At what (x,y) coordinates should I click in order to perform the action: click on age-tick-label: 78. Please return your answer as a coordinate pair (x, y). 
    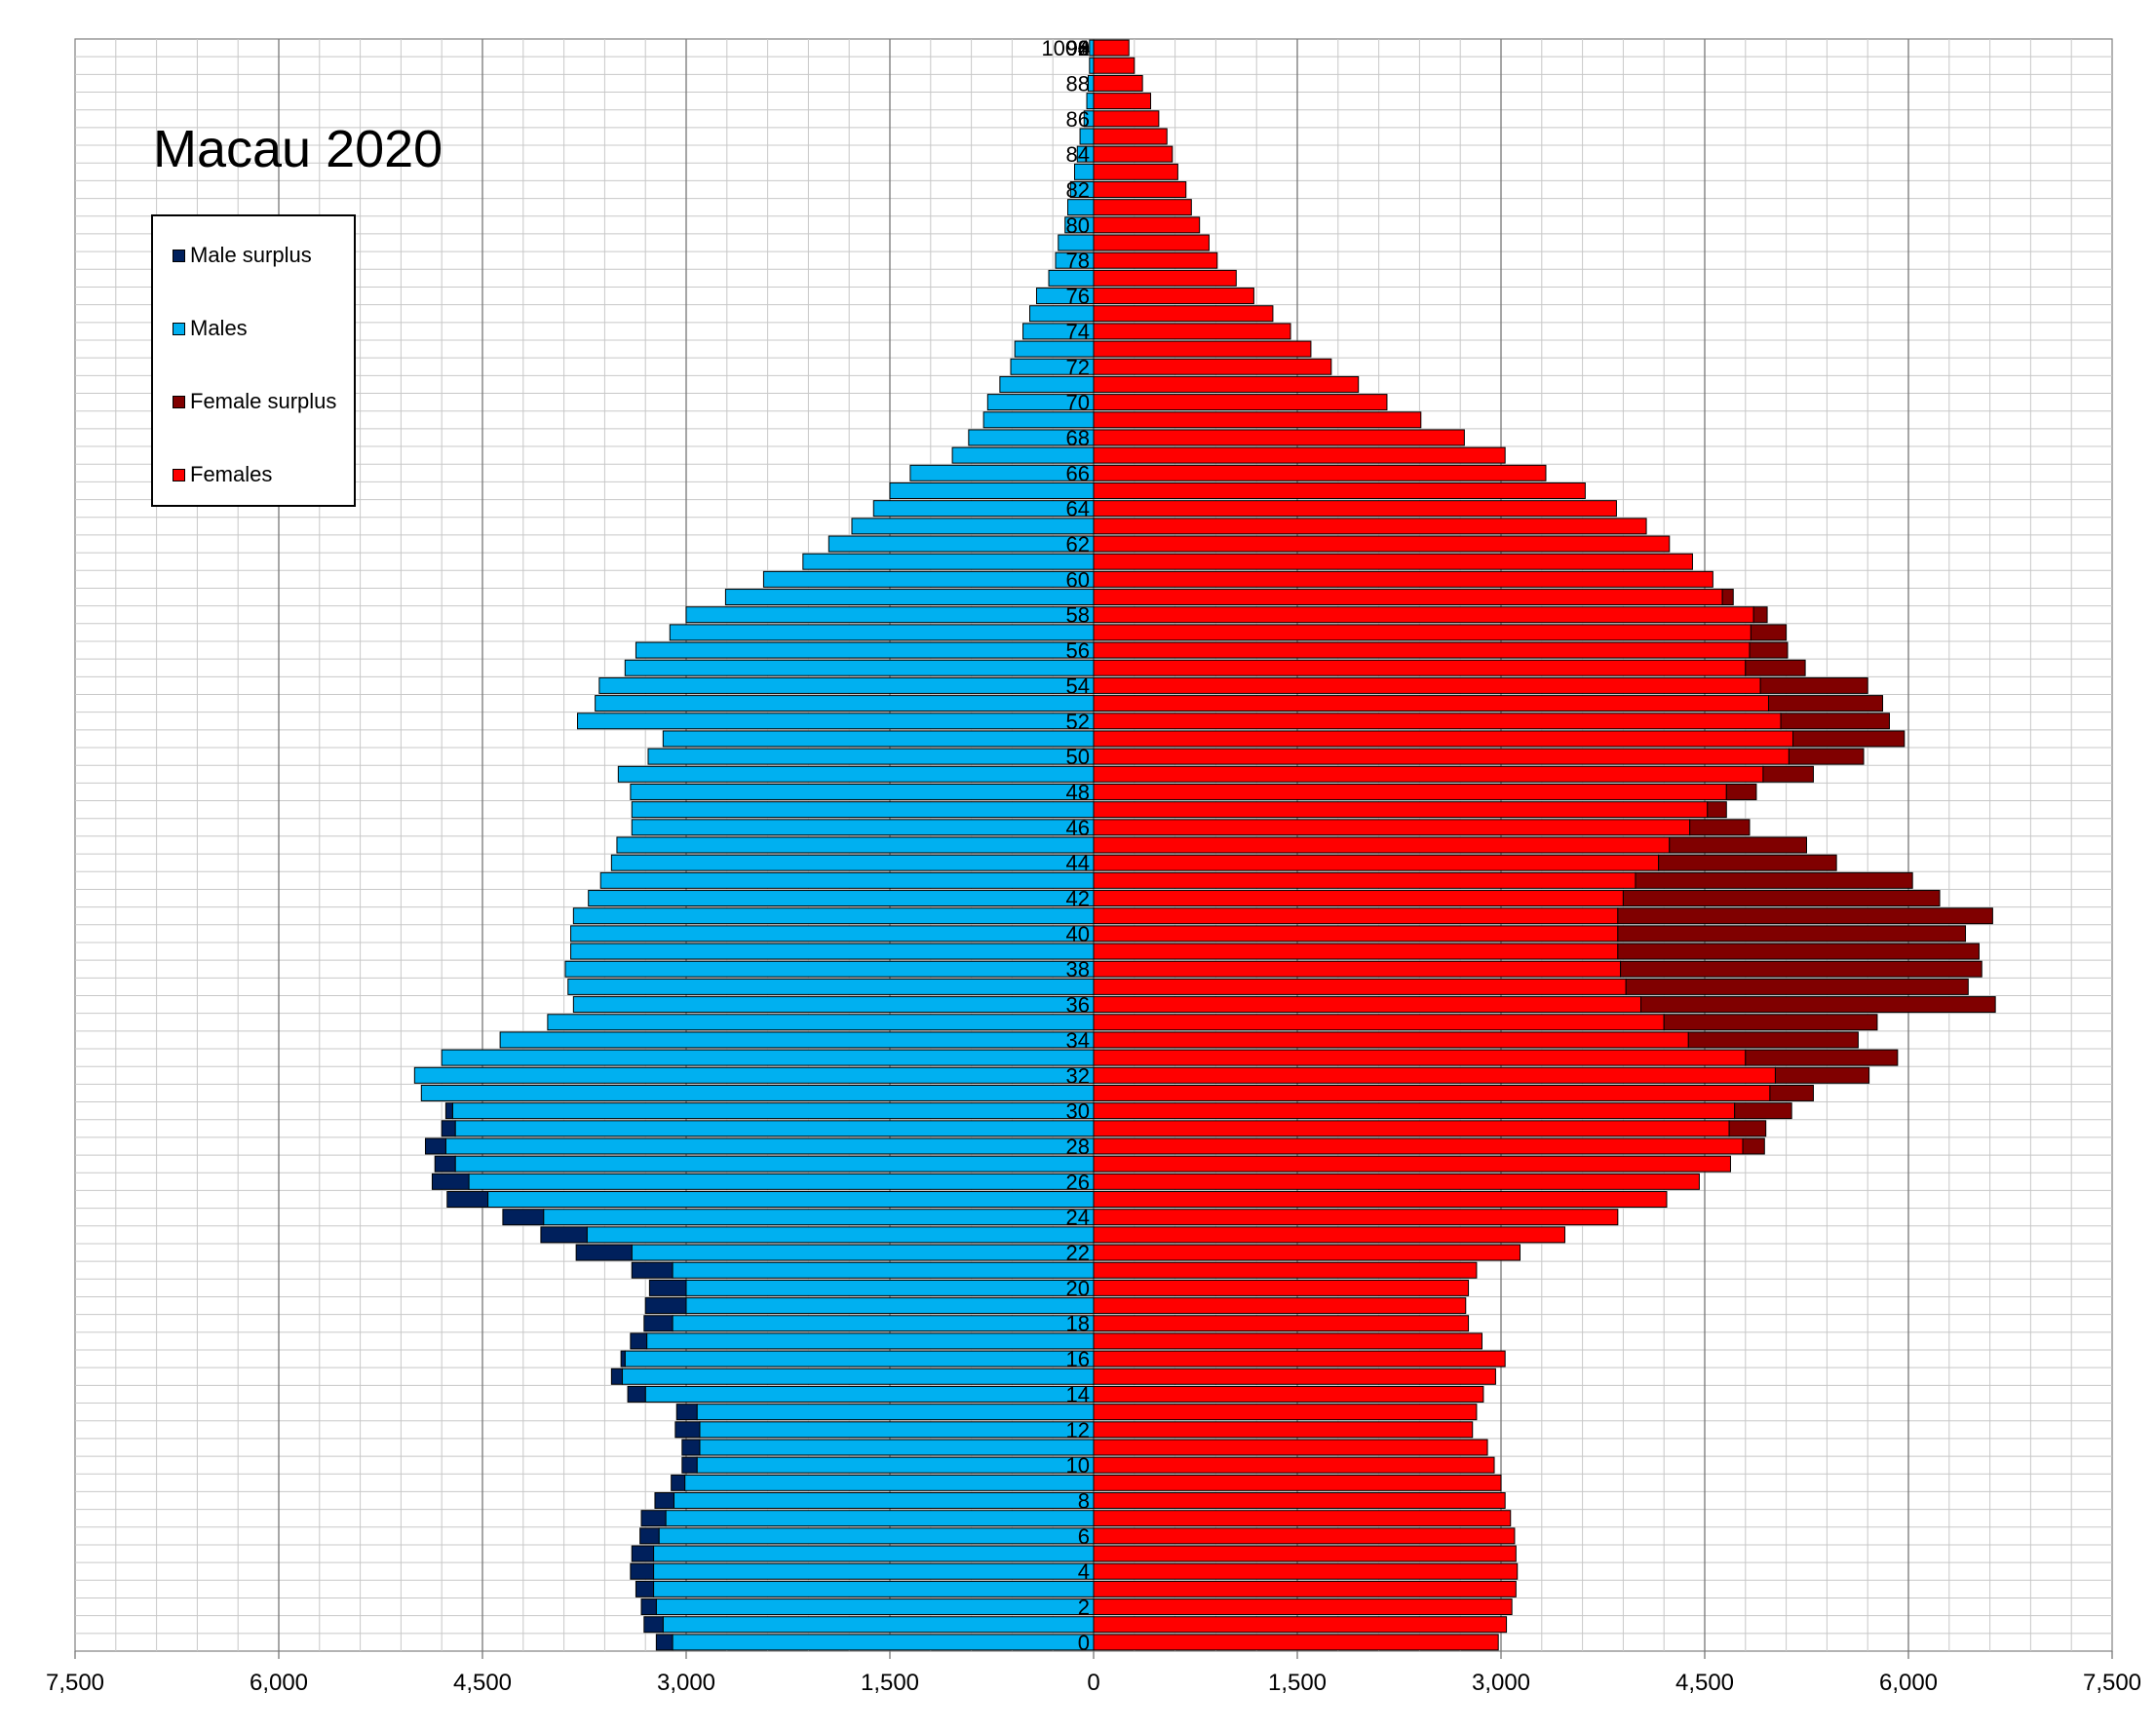
    Looking at the image, I should click on (1078, 261).